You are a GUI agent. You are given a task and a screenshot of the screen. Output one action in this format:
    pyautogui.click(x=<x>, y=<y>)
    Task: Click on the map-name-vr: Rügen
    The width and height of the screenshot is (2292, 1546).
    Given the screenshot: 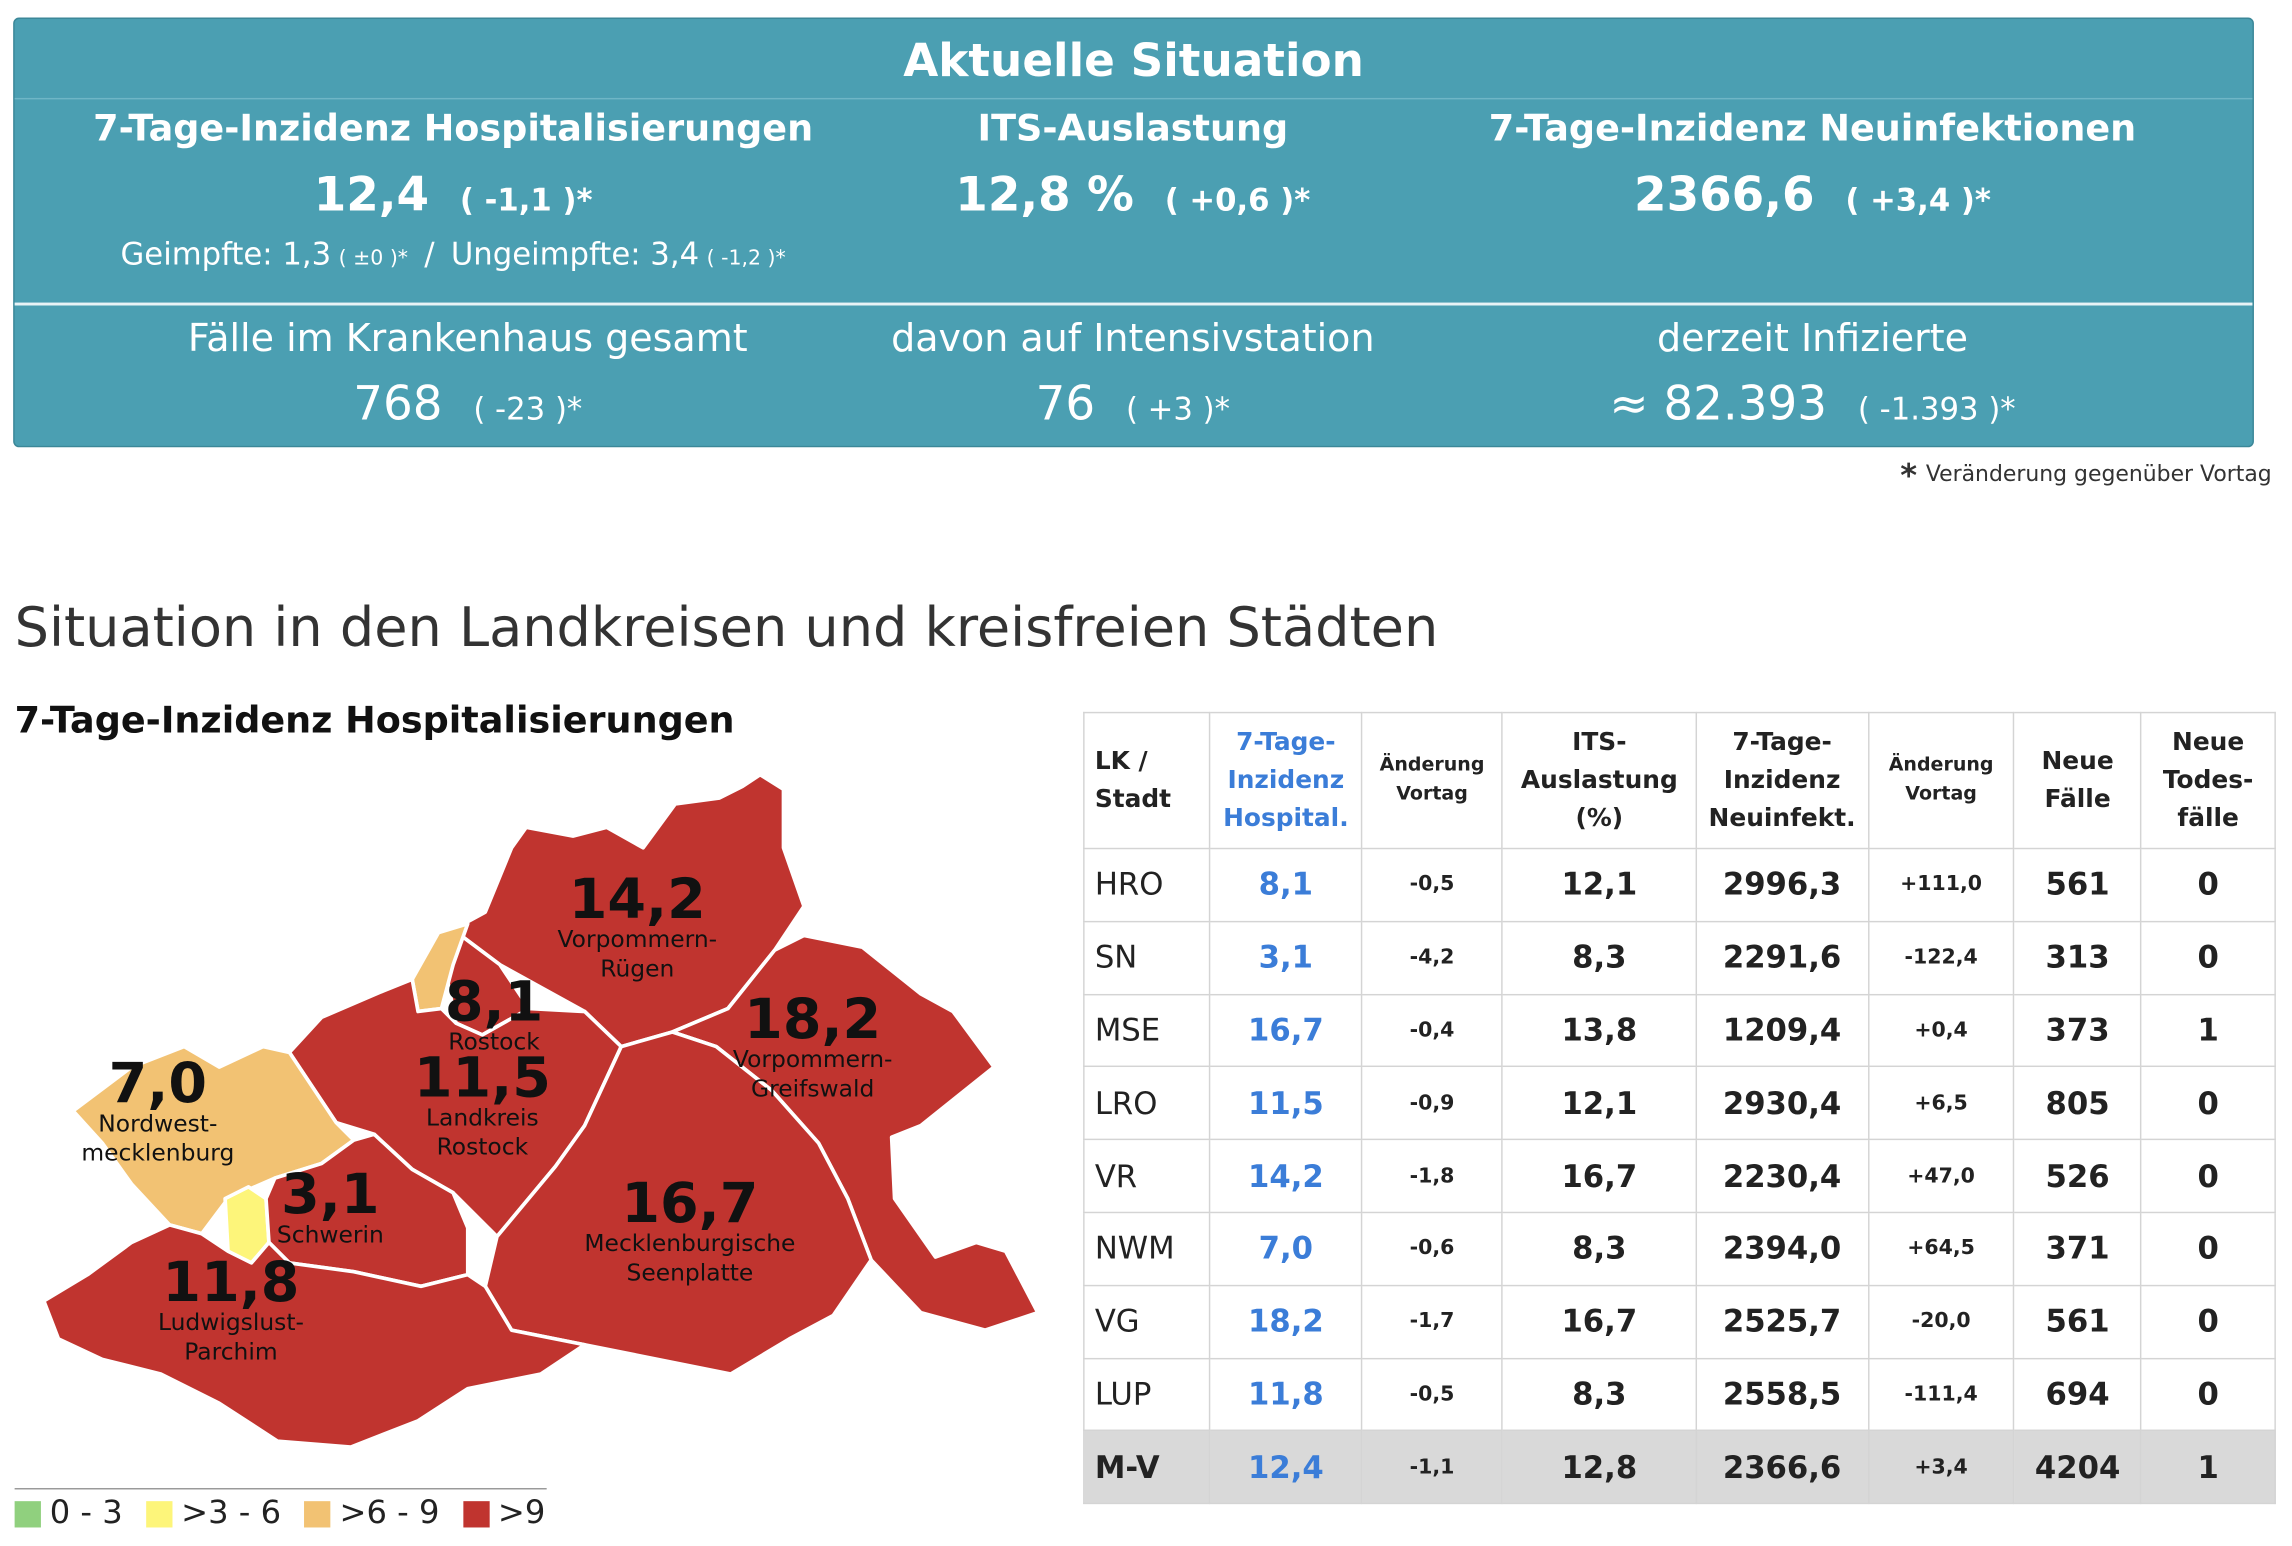 What is the action you would take?
    pyautogui.click(x=637, y=968)
    